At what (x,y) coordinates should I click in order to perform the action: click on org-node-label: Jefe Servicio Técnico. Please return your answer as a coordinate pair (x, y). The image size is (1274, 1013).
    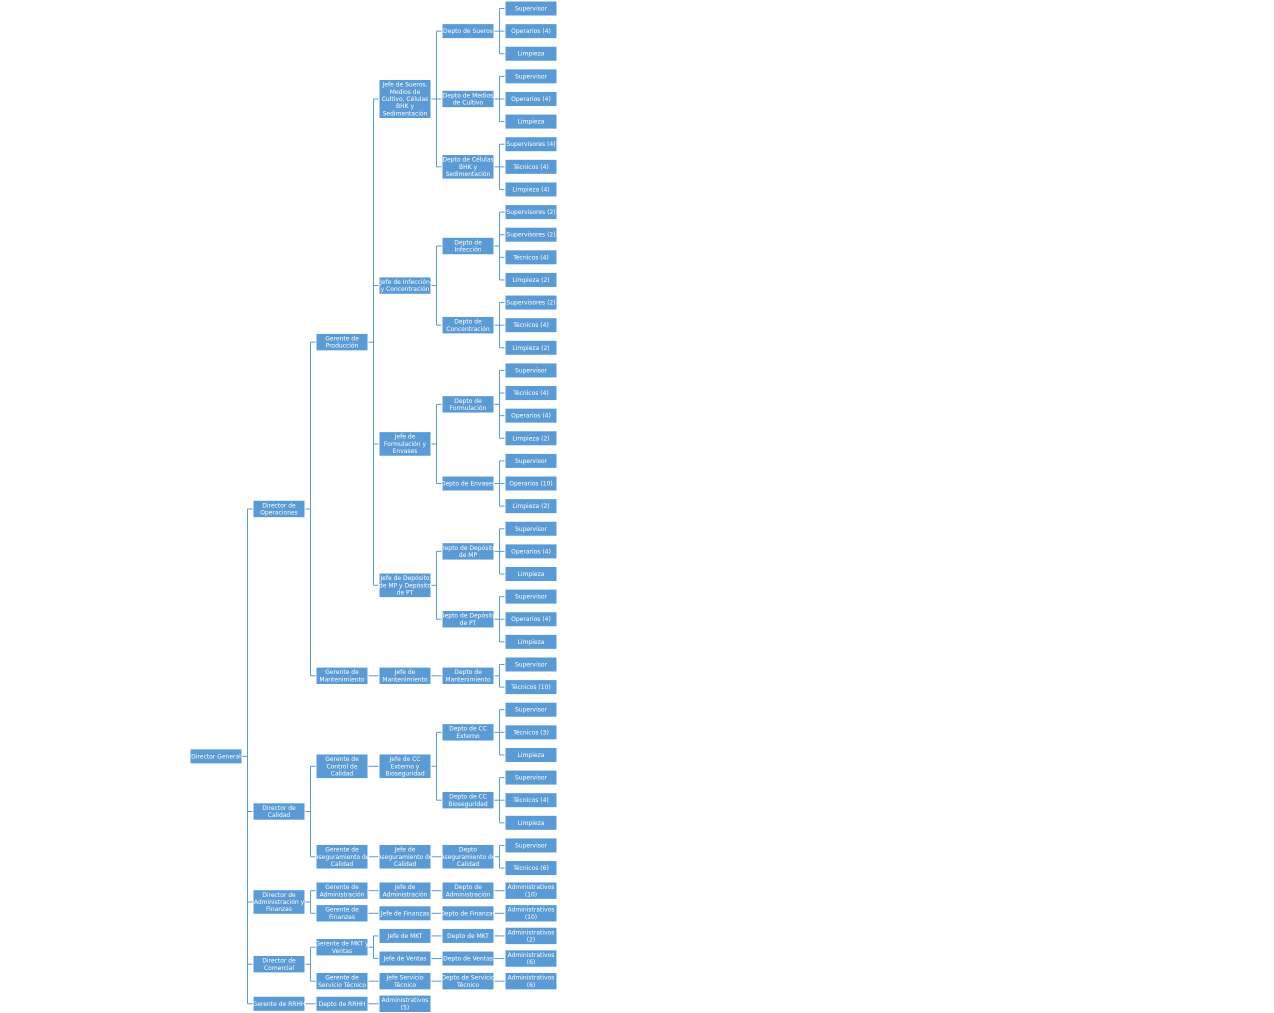
    Looking at the image, I should click on (405, 982).